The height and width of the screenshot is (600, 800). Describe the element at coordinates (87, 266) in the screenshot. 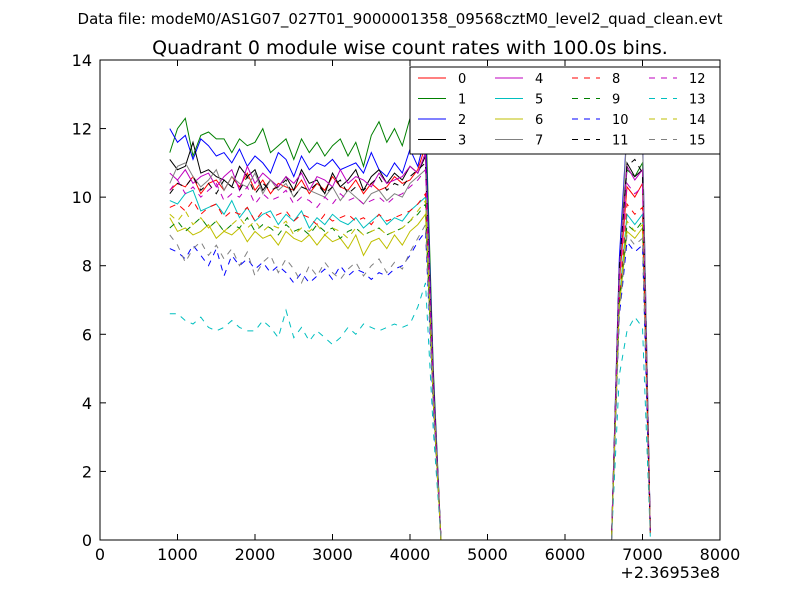

I see `y-tick-label: 8` at that location.